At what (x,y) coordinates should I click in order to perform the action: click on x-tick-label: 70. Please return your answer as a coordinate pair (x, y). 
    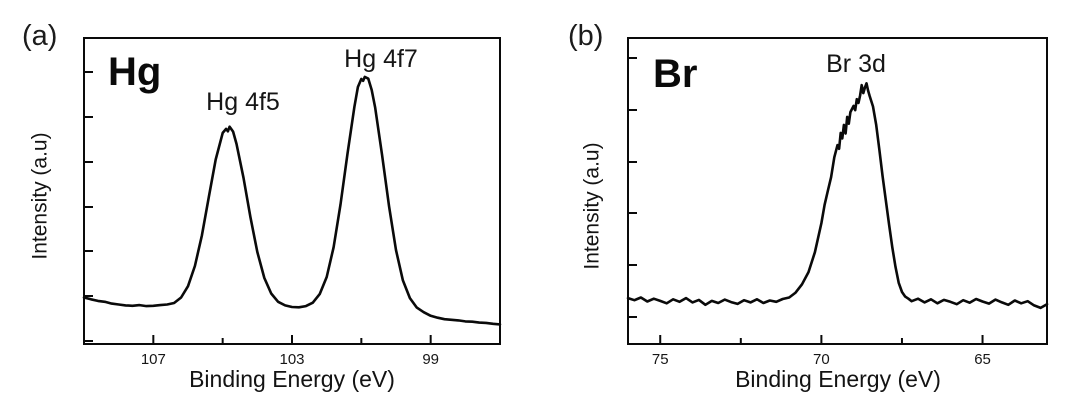
    Looking at the image, I should click on (821, 359).